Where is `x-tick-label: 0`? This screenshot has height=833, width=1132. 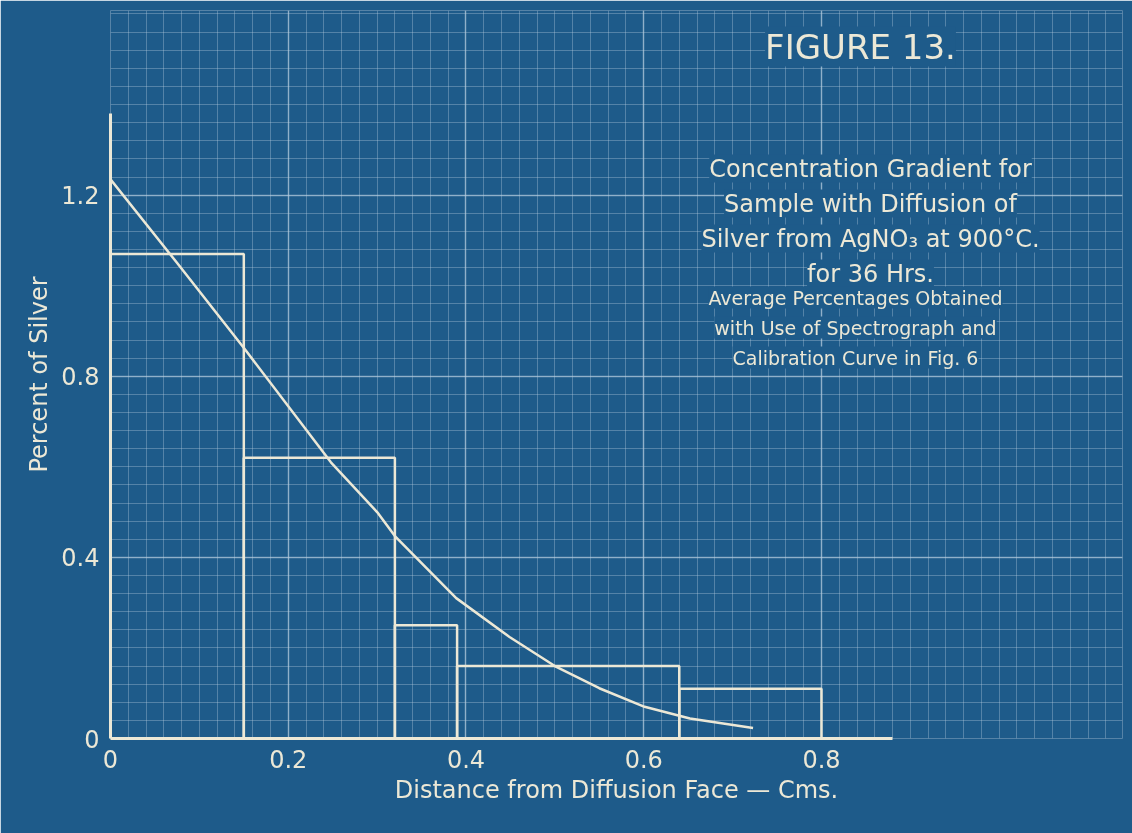 x-tick-label: 0 is located at coordinates (110, 759).